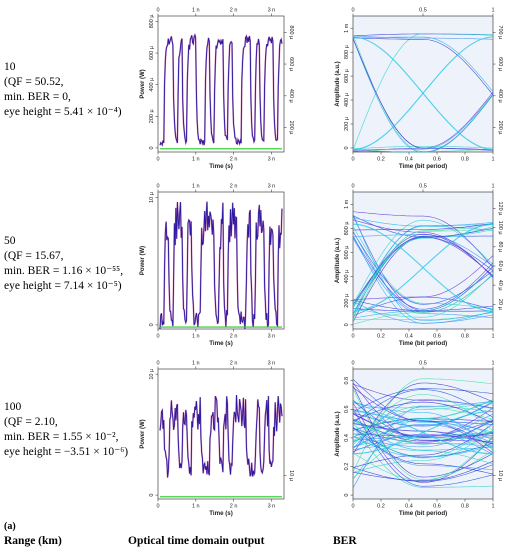  Describe the element at coordinates (347, 51) in the screenshot. I see `y-tick-label: 800 µ` at that location.